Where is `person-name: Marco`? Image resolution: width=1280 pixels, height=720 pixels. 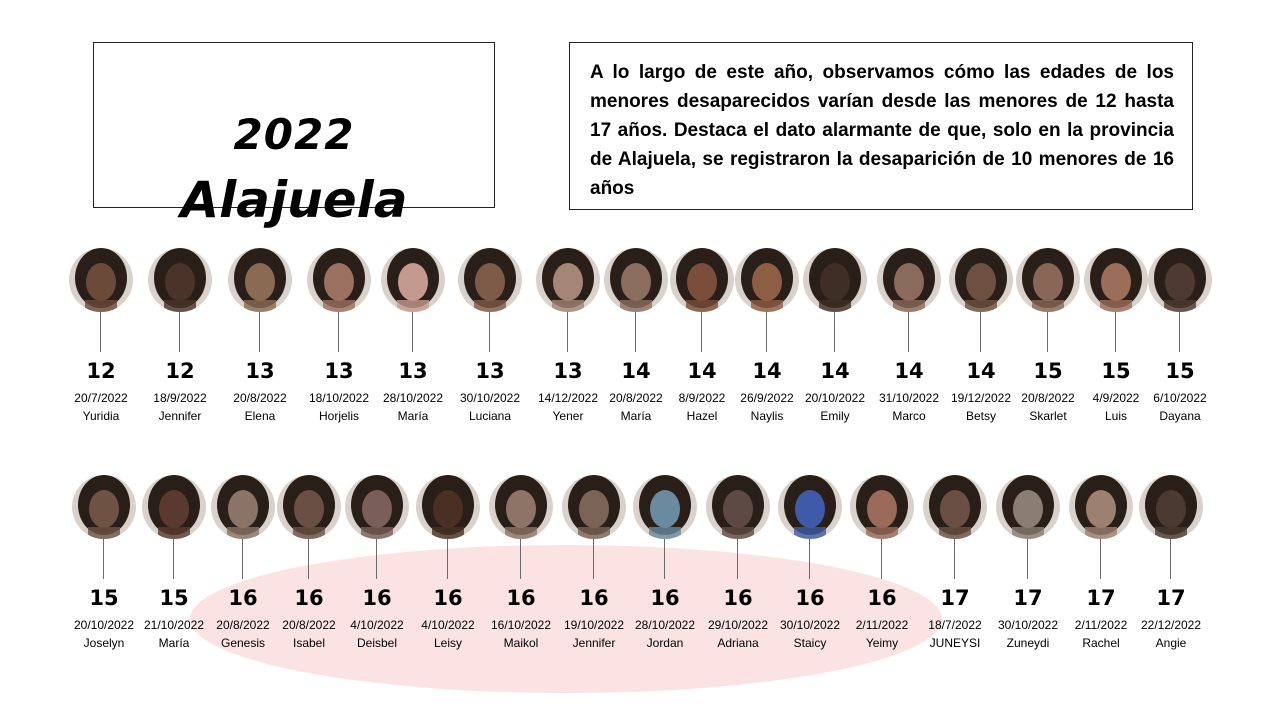
person-name: Marco is located at coordinates (909, 416).